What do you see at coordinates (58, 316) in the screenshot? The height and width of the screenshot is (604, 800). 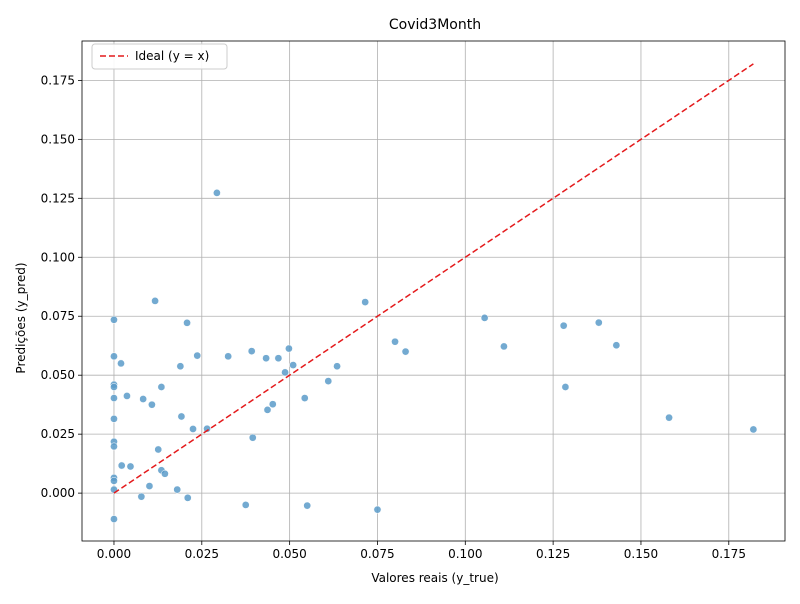 I see `y-tick-label: 0.075` at bounding box center [58, 316].